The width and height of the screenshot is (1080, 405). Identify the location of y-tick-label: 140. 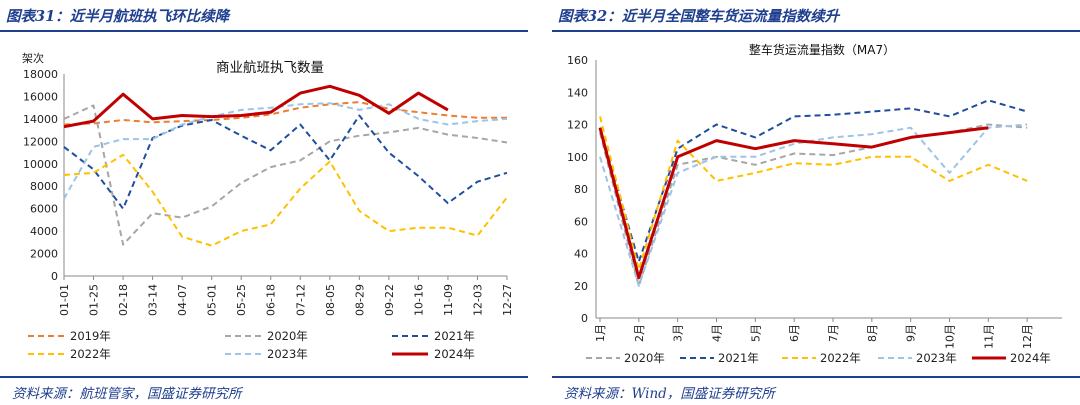
(577, 92).